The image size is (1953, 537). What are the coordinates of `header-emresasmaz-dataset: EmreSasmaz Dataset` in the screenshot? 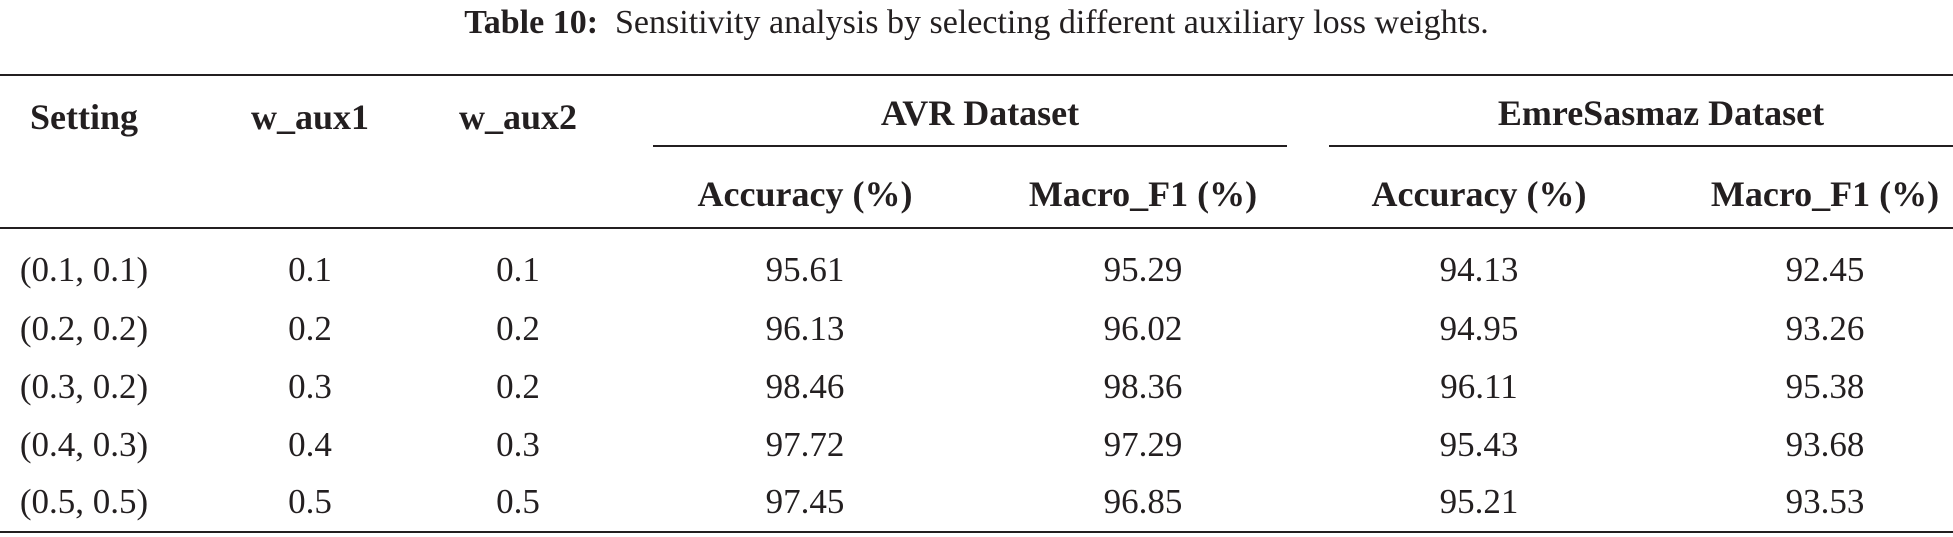 It's located at (1661, 113).